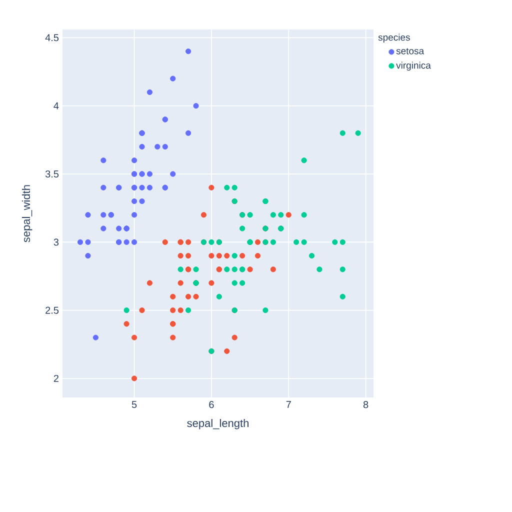 The width and height of the screenshot is (512, 512). I want to click on y-tick-label: 2.5, so click(52, 310).